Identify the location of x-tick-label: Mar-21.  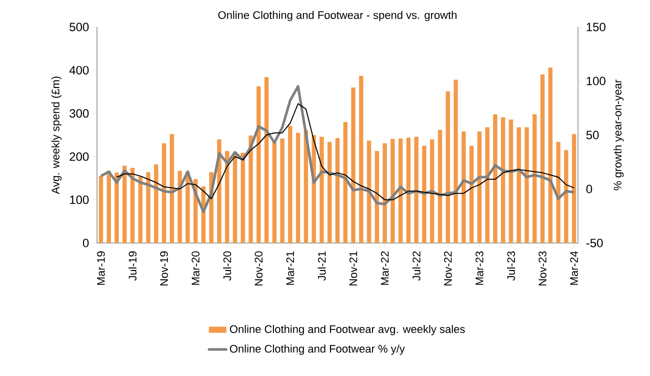
(290, 268).